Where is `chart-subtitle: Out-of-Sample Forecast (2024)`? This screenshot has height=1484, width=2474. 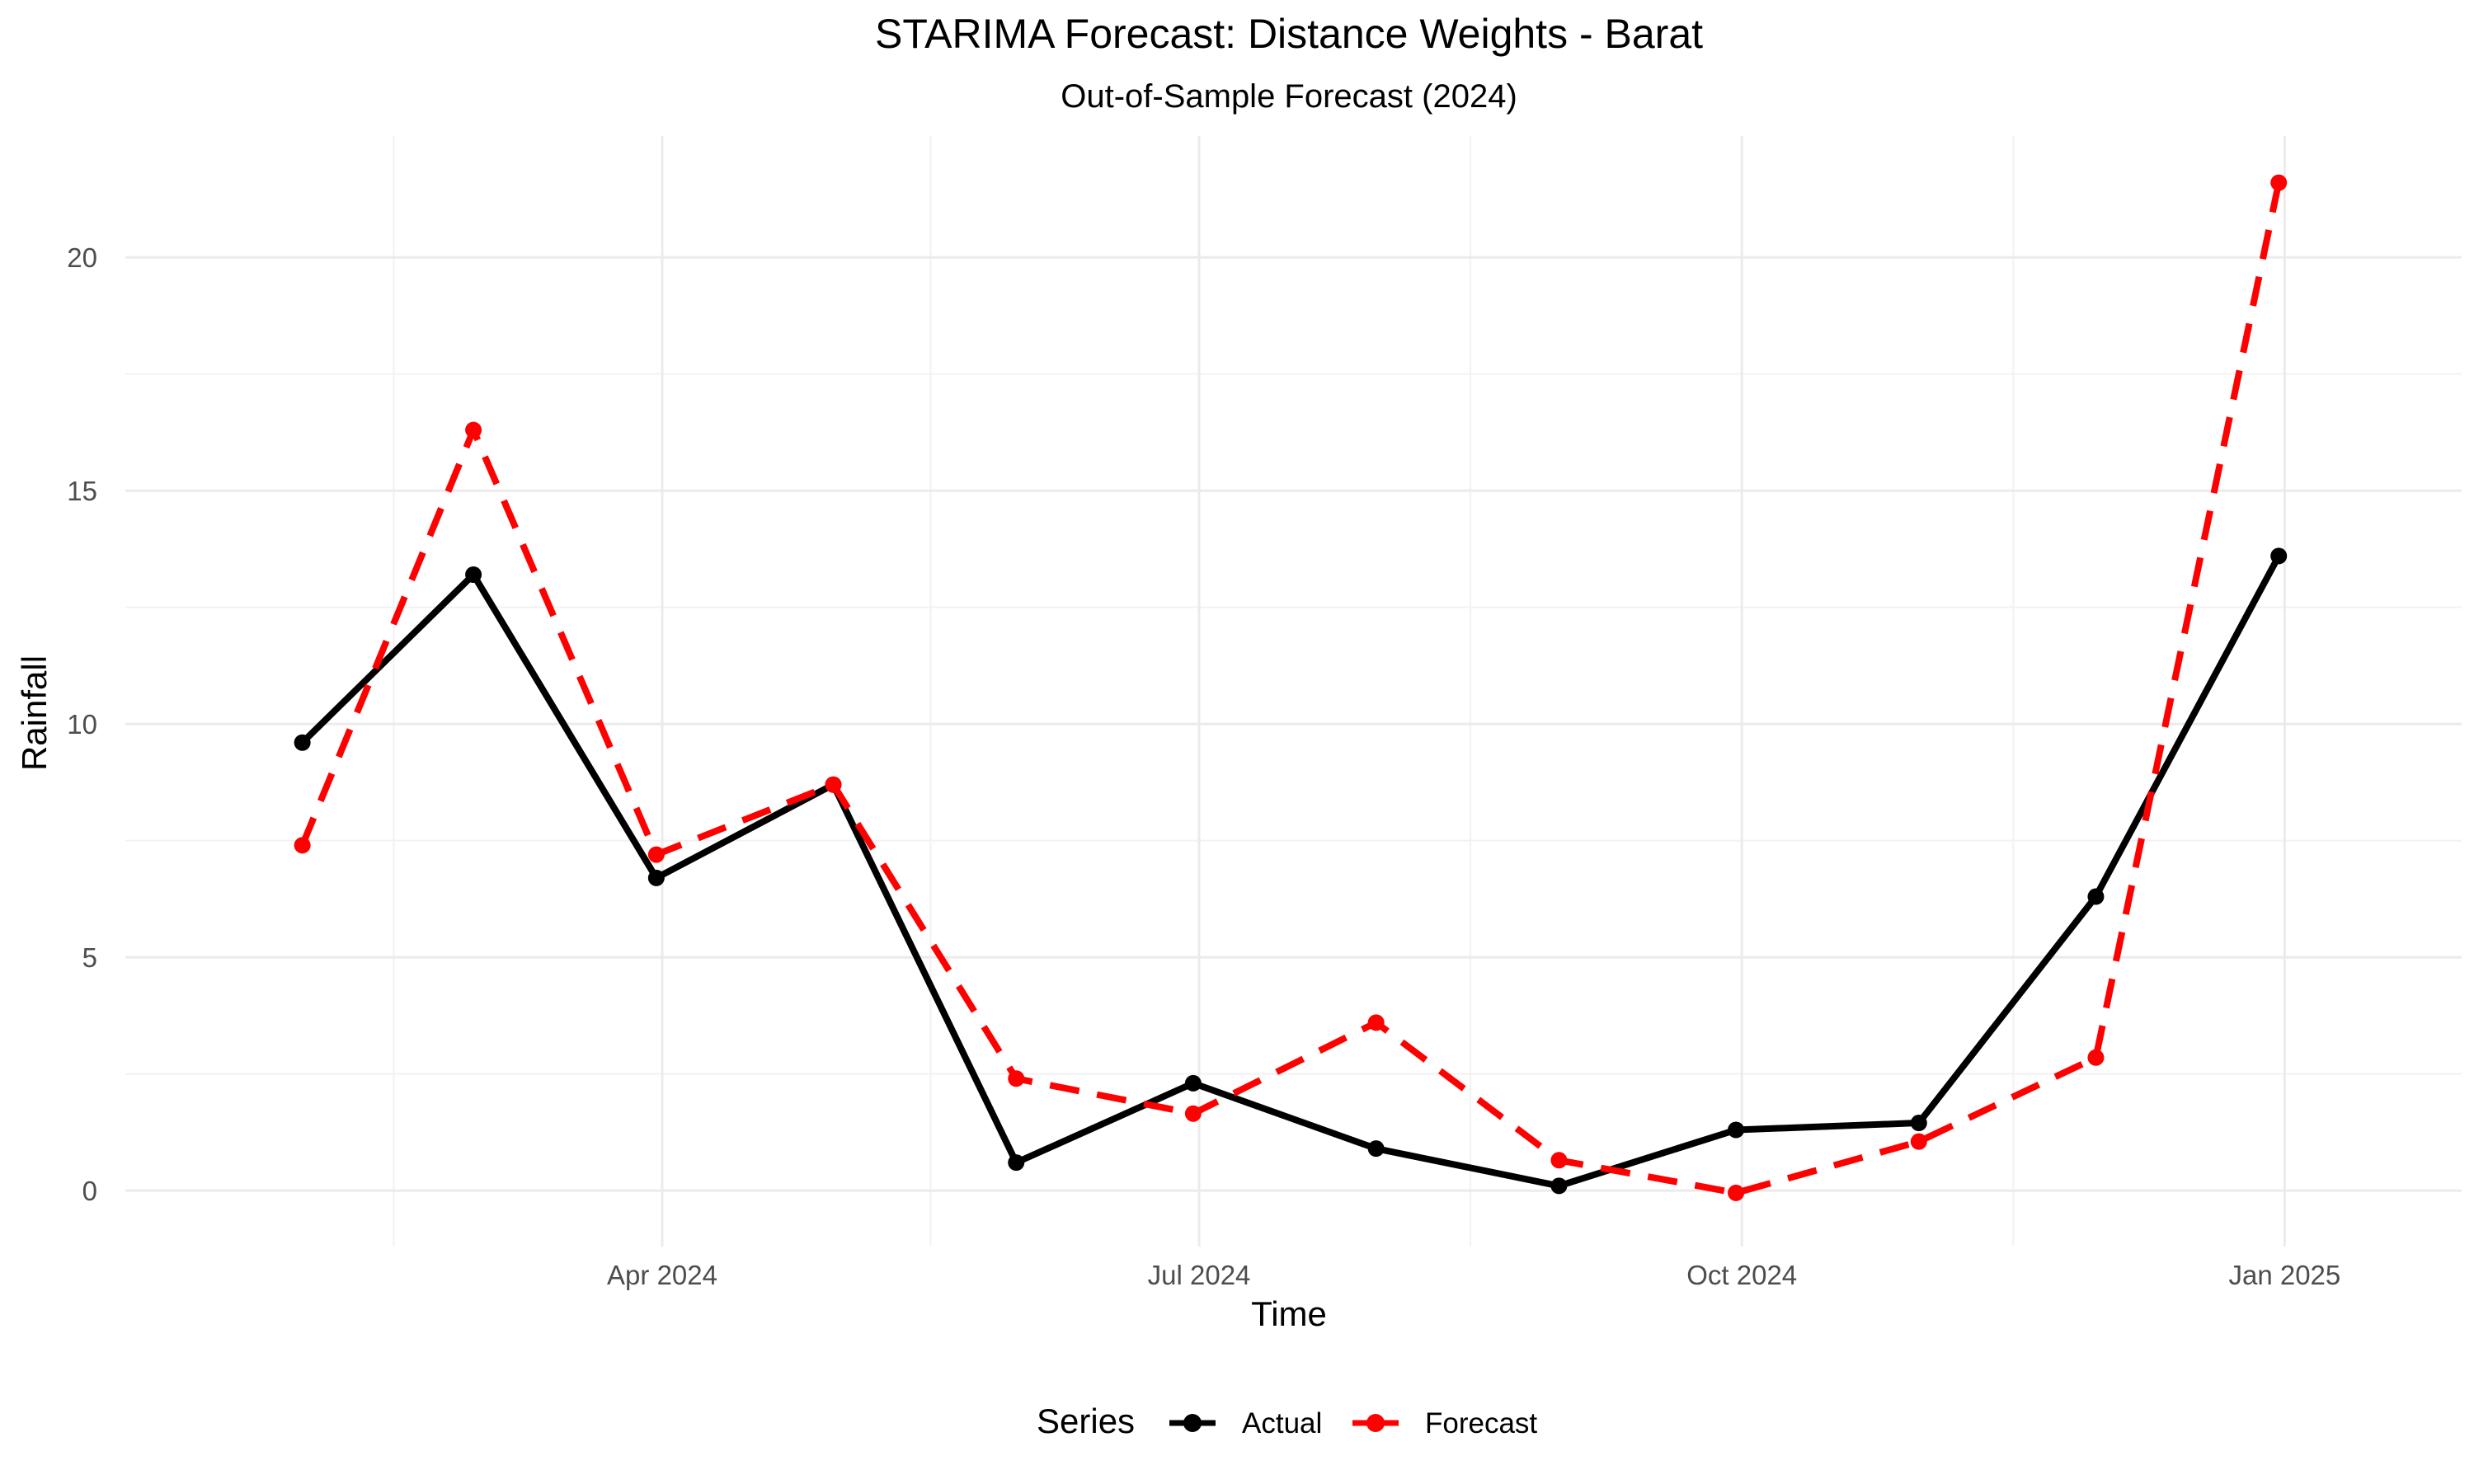 chart-subtitle: Out-of-Sample Forecast (2024) is located at coordinates (1289, 96).